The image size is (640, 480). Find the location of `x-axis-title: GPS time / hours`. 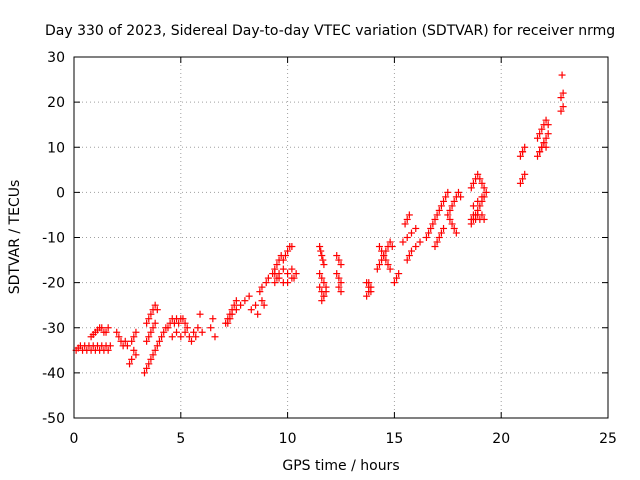

x-axis-title: GPS time / hours is located at coordinates (340, 466).